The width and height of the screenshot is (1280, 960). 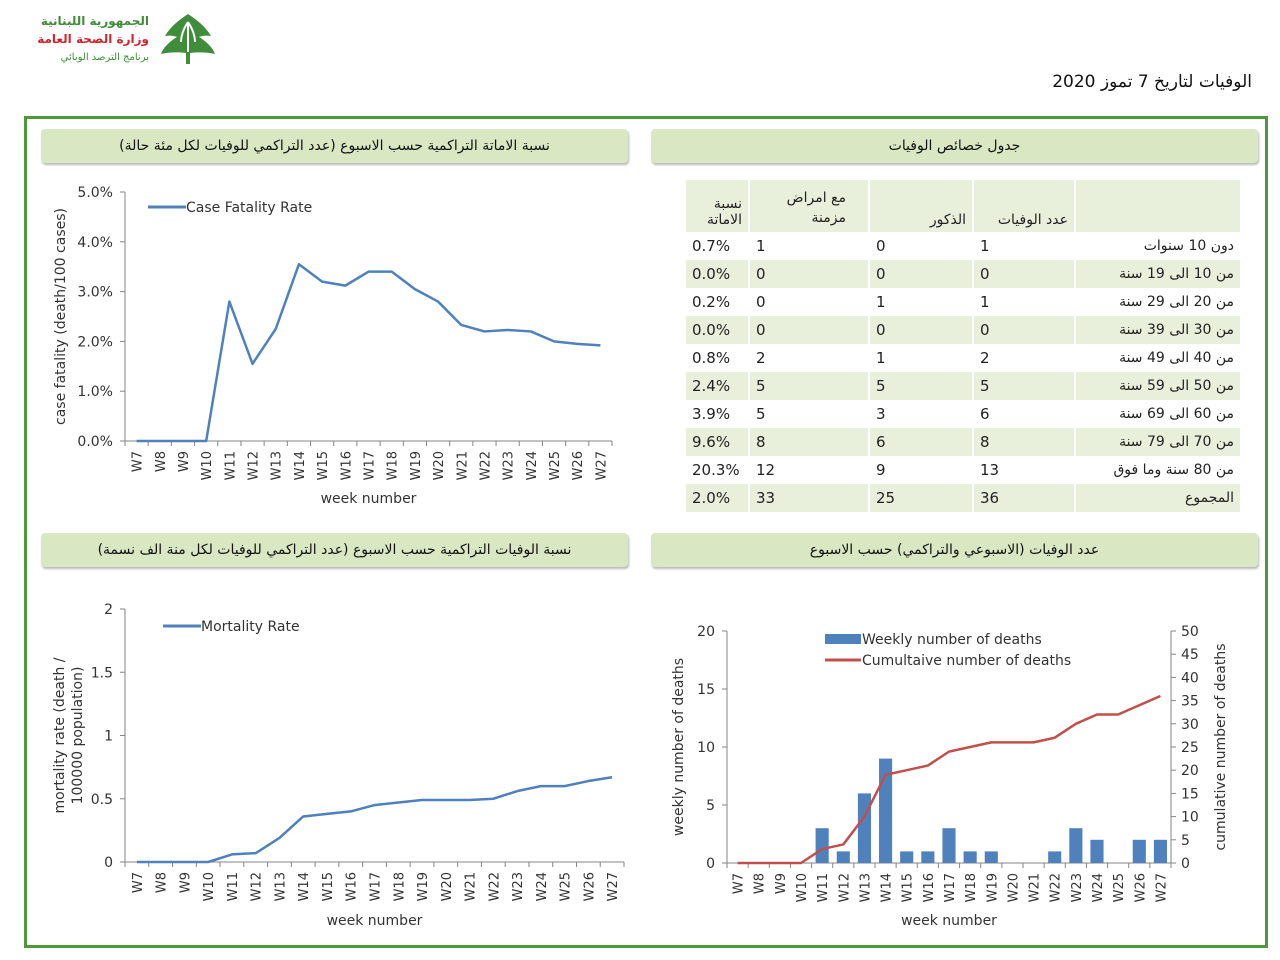 I want to click on y-axis-title: 100000 population), so click(x=78, y=736).